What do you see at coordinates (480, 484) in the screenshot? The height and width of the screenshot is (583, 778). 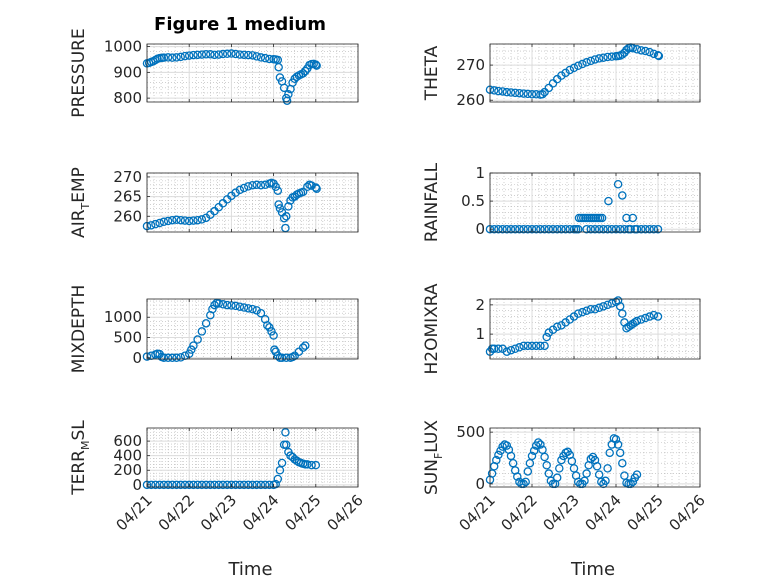 I see `y-tick-label: 0` at bounding box center [480, 484].